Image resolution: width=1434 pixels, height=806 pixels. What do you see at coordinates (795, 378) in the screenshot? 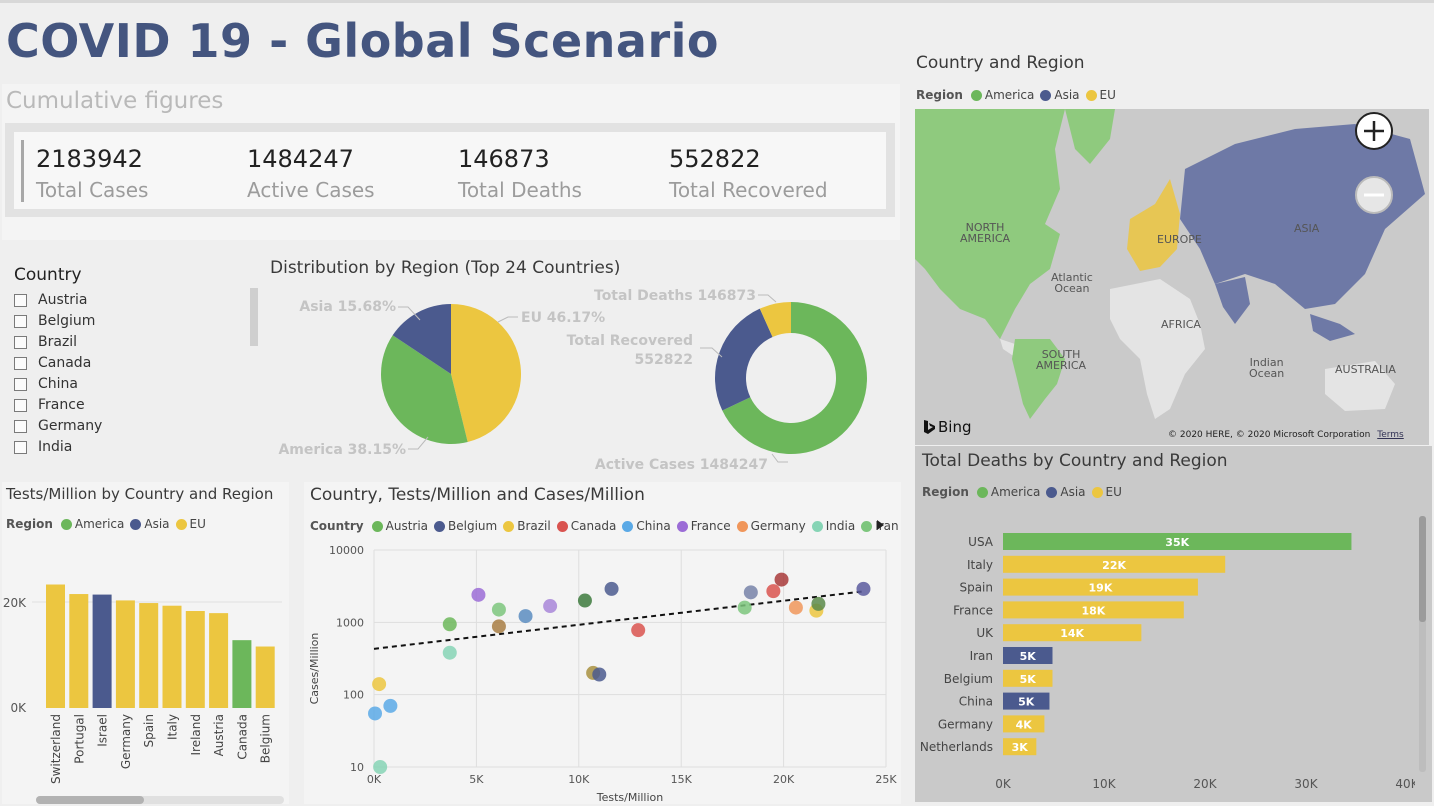
I see `donut-slice-active` at bounding box center [795, 378].